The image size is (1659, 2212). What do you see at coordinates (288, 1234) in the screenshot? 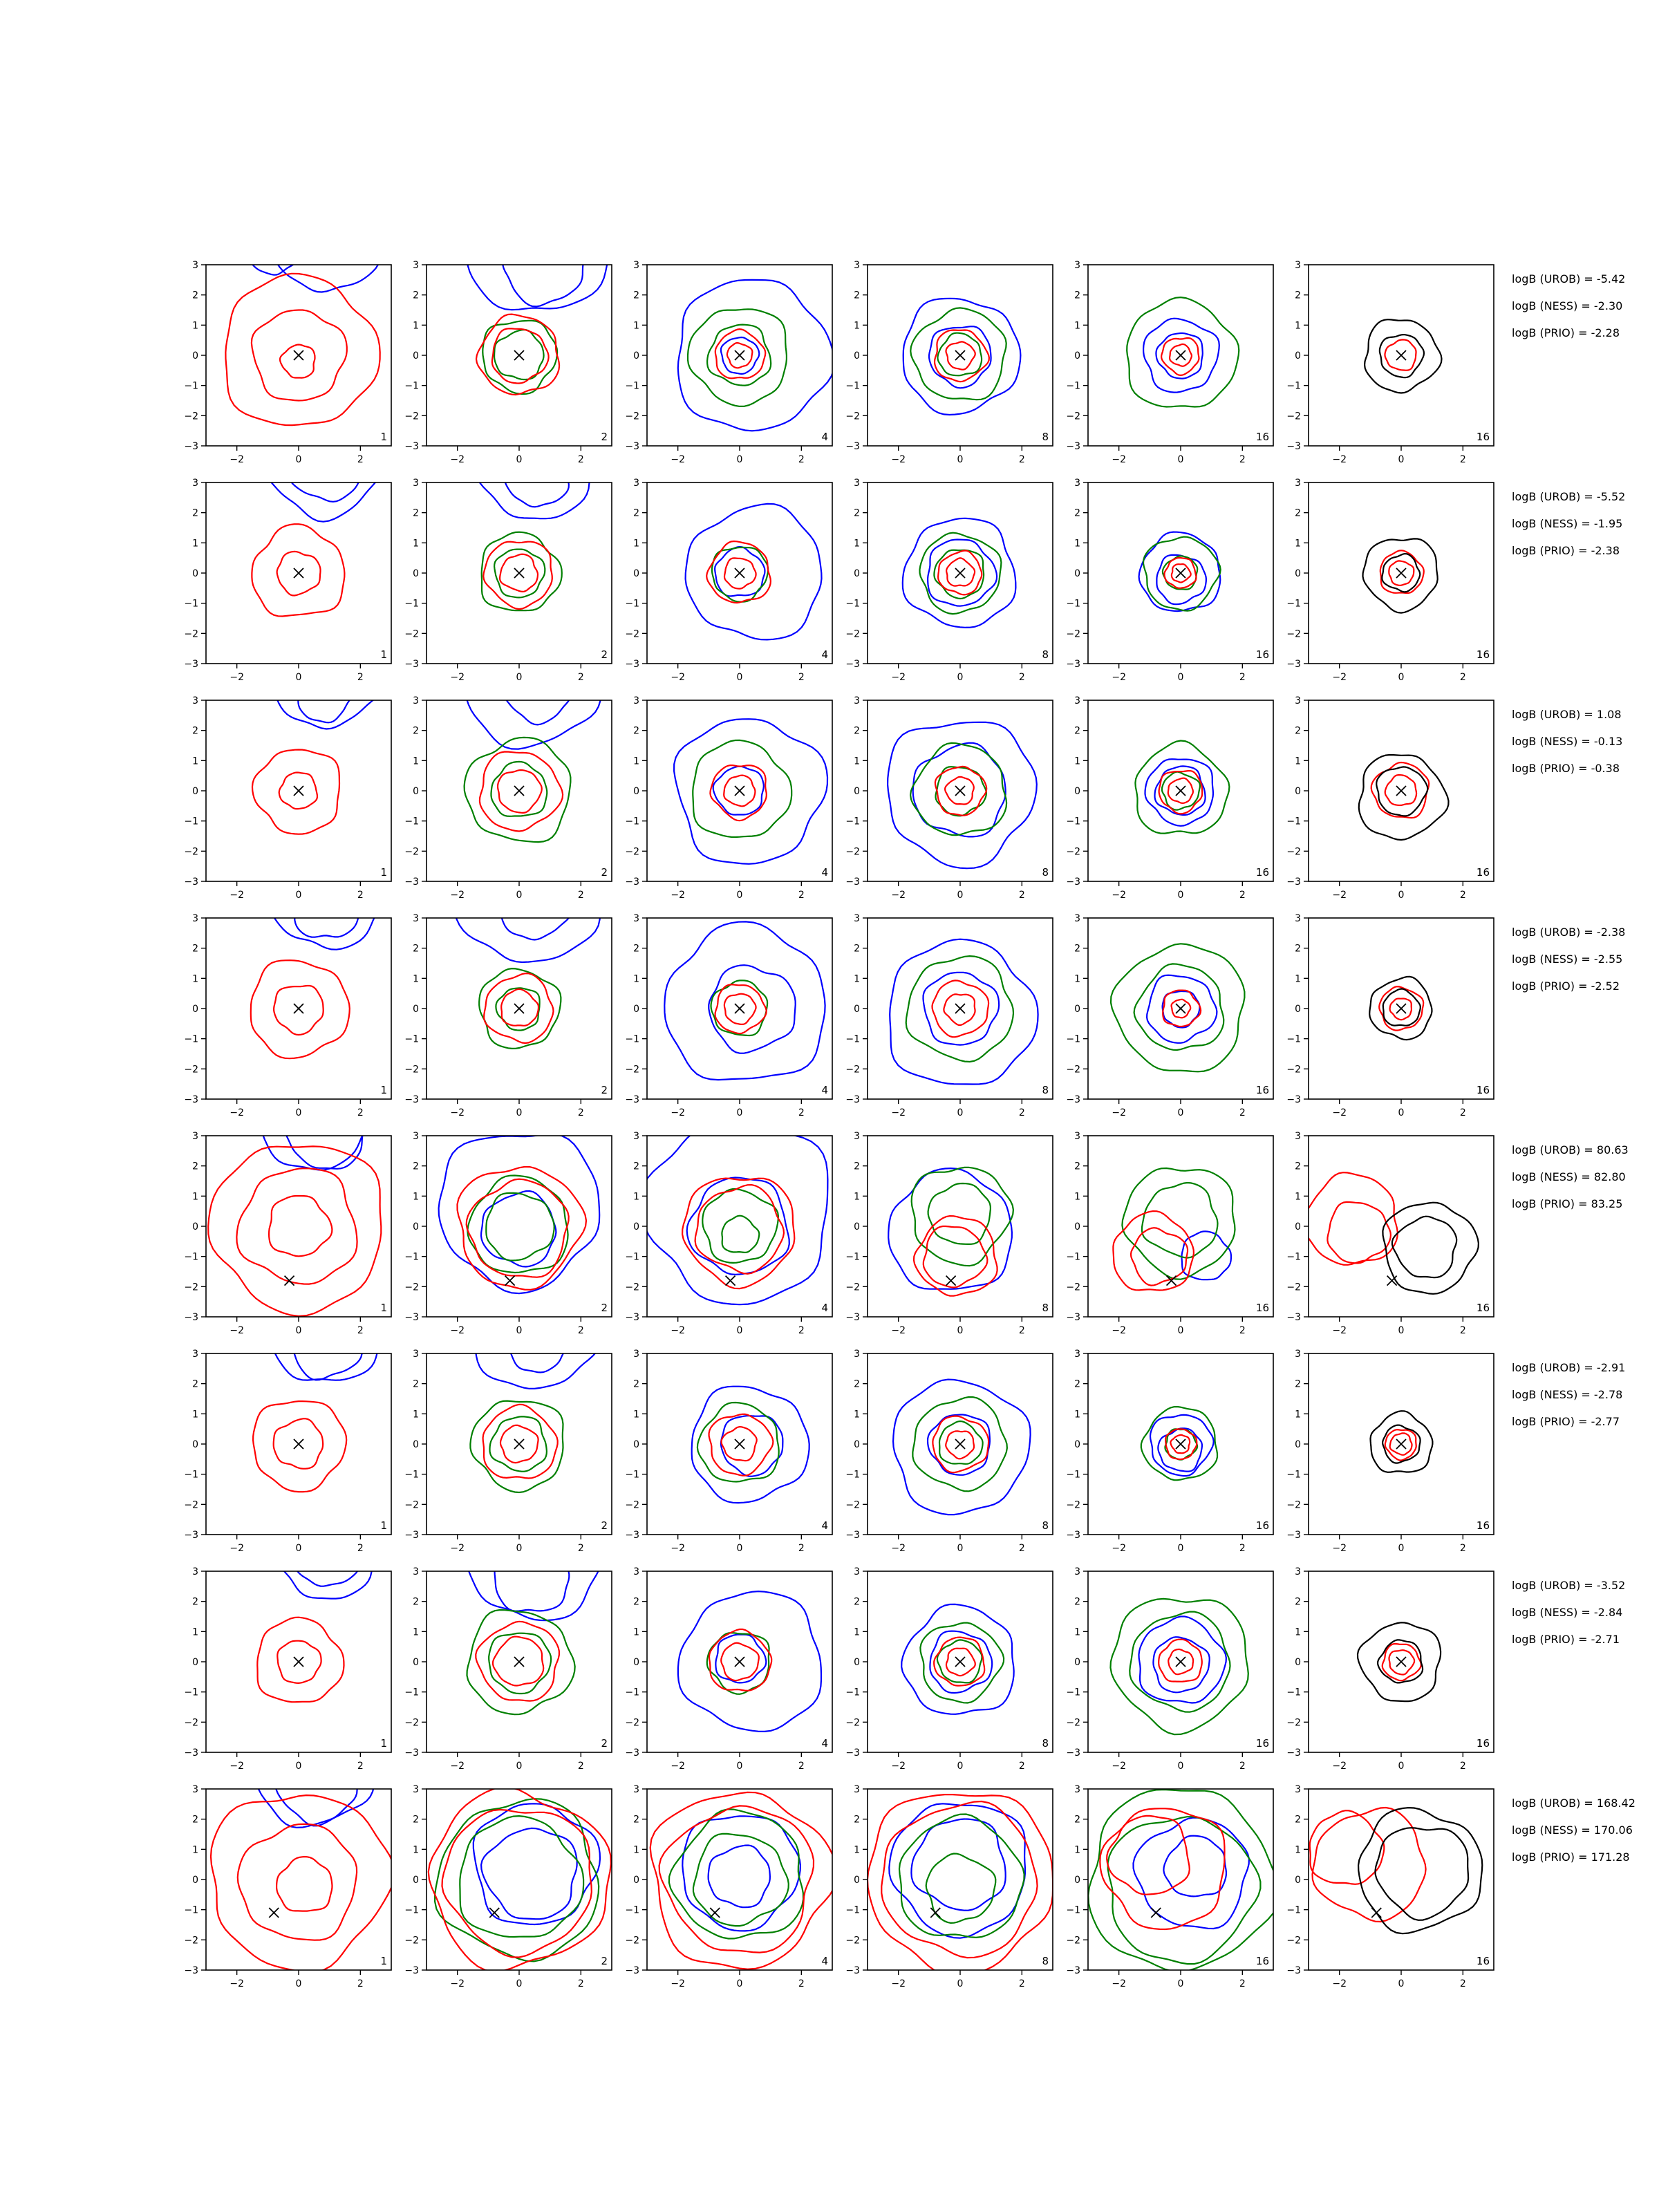
I see `panel-r5-c1: −2 0 2 3 2 1 0 −1 −2 −3 1` at bounding box center [288, 1234].